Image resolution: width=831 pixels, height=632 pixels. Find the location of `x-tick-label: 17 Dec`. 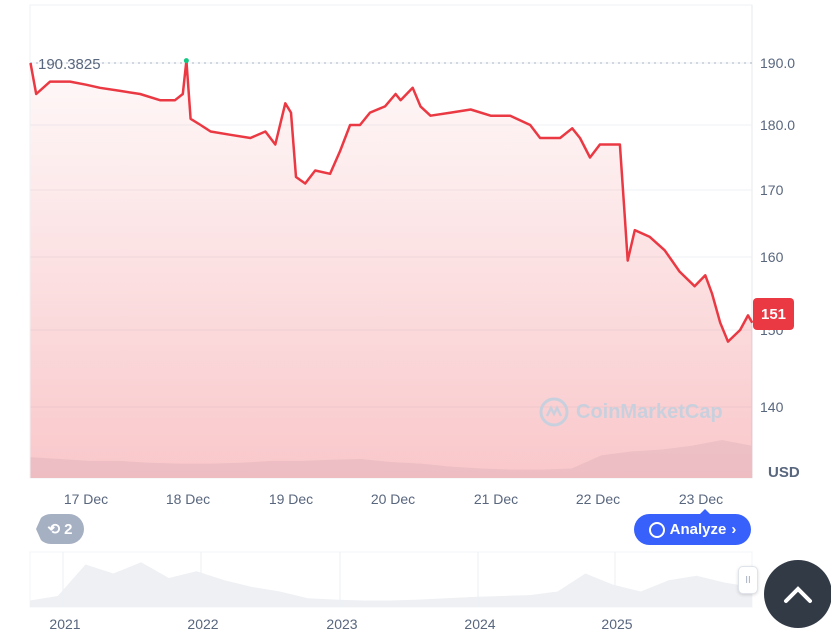

x-tick-label: 17 Dec is located at coordinates (86, 499).